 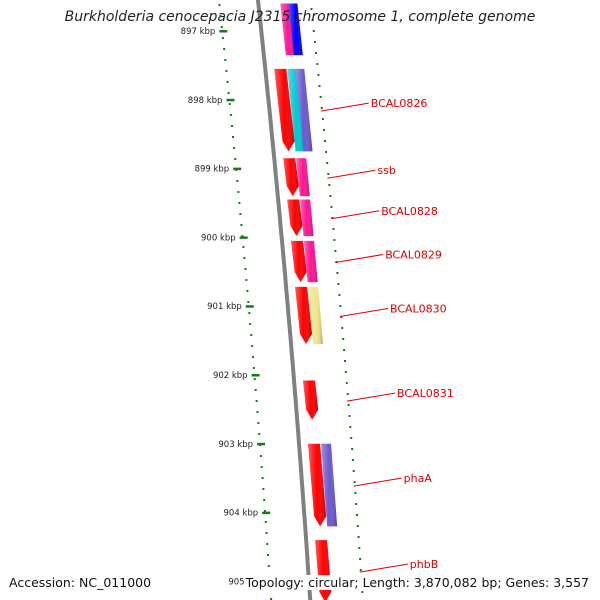 What do you see at coordinates (235, 445) in the screenshot?
I see `tick-label: 903 kbp` at bounding box center [235, 445].